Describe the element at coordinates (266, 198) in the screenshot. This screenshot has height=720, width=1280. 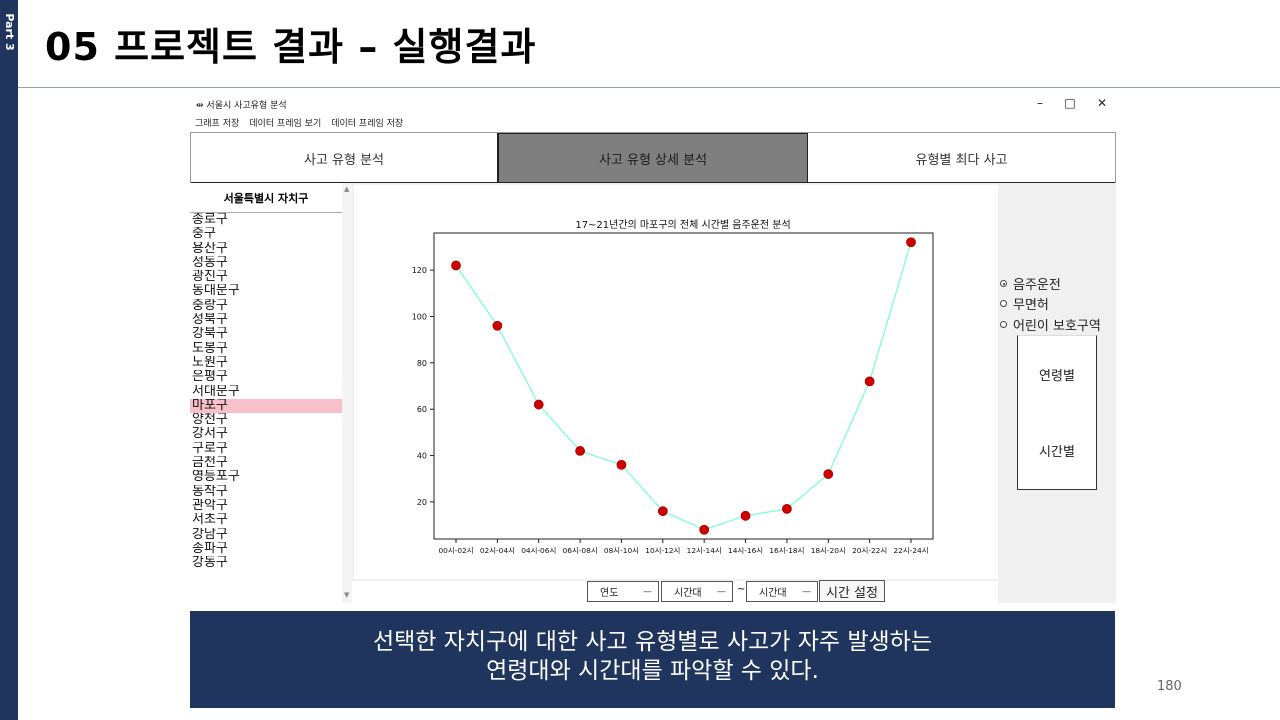
I see `district-list-header: 서울특별시 자치구` at that location.